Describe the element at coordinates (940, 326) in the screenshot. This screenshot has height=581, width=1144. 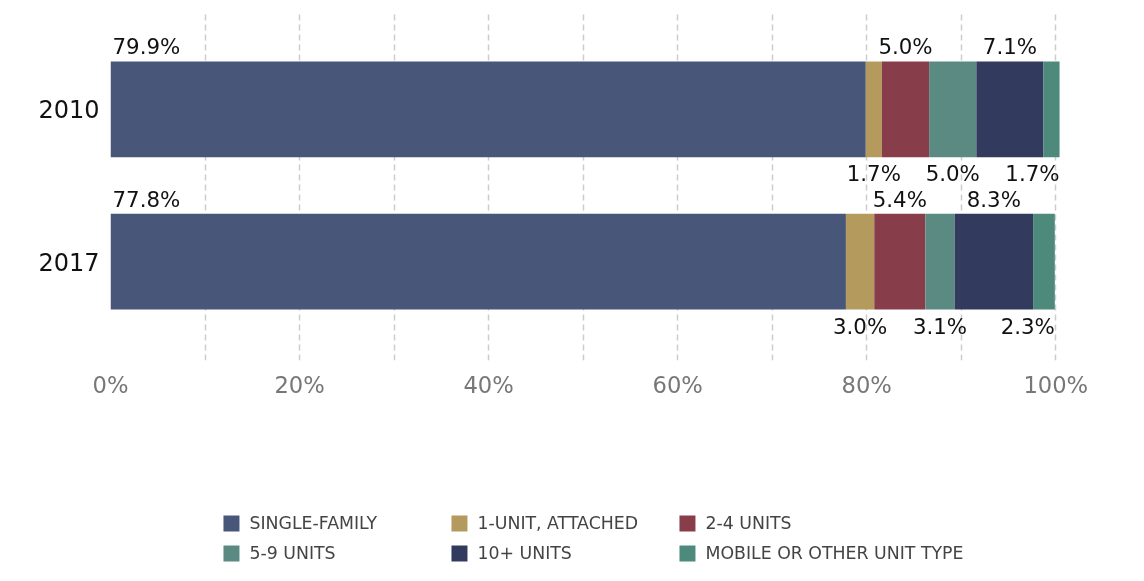
I see `data-label: 3.1%` at that location.